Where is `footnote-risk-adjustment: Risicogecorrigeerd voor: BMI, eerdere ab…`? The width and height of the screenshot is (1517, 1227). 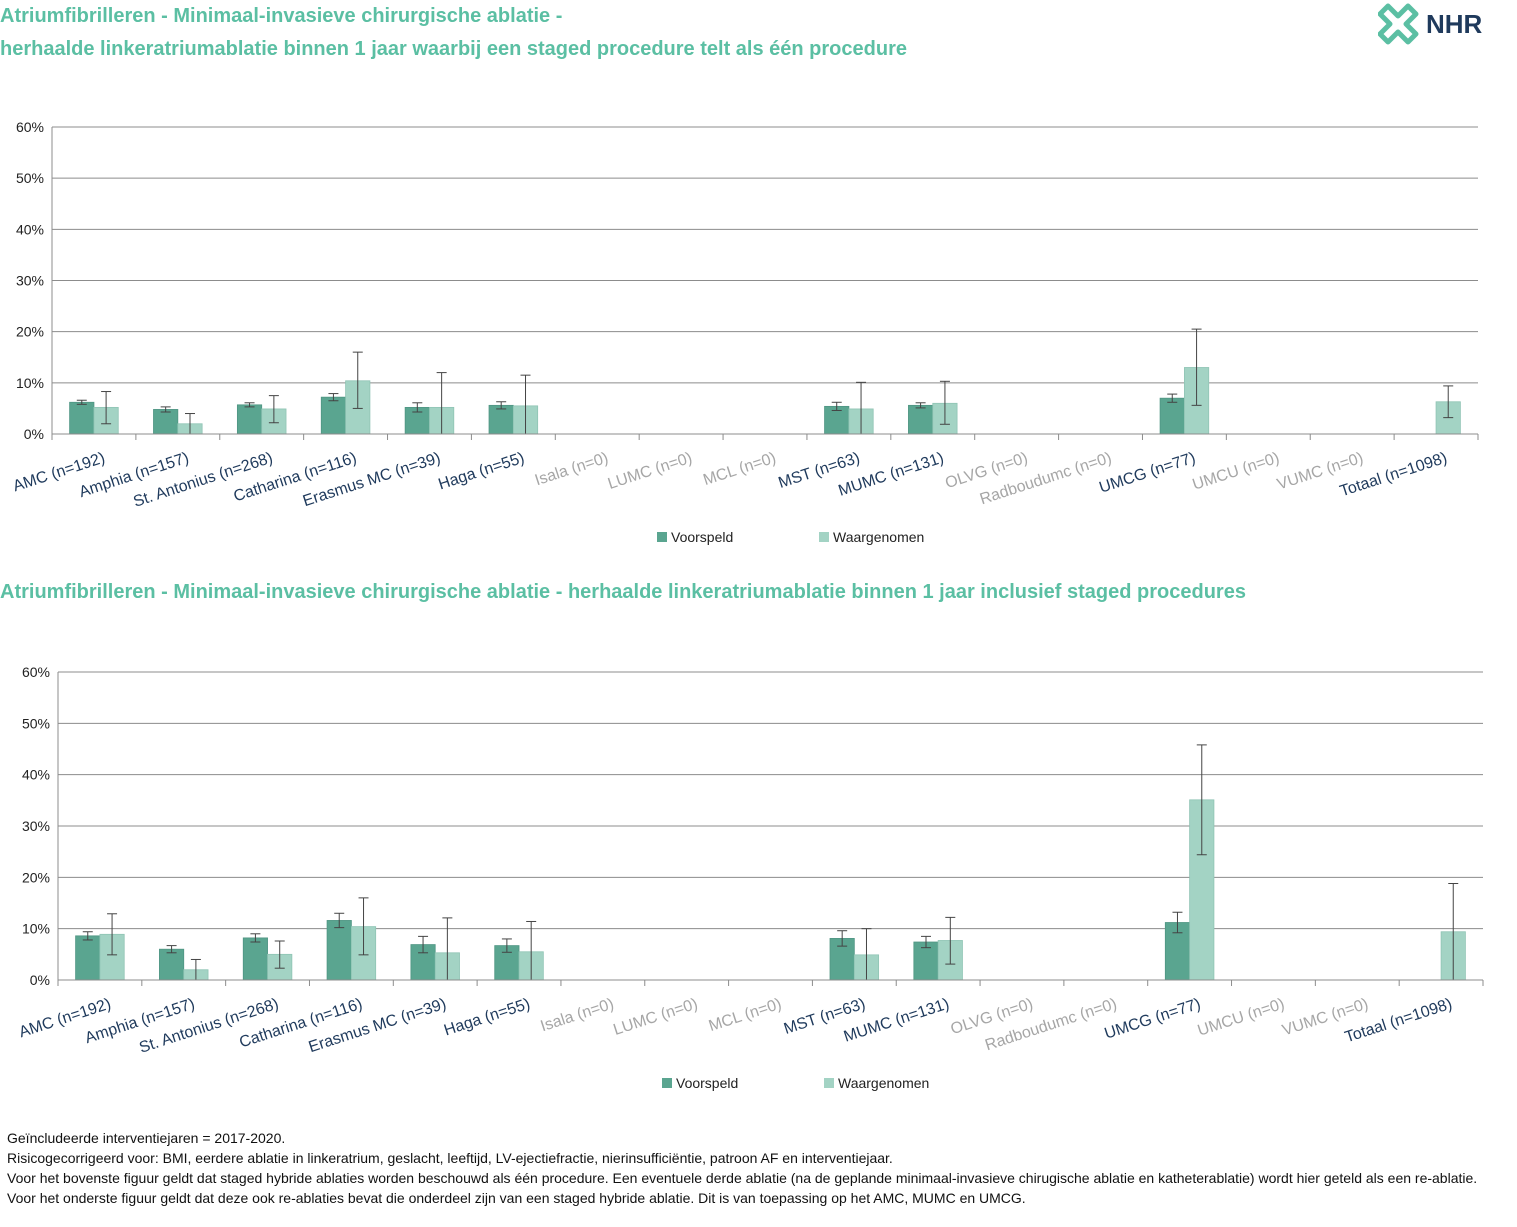 footnote-risk-adjustment: Risicogecorrigeerd voor: BMI, eerdere ab… is located at coordinates (450, 1158).